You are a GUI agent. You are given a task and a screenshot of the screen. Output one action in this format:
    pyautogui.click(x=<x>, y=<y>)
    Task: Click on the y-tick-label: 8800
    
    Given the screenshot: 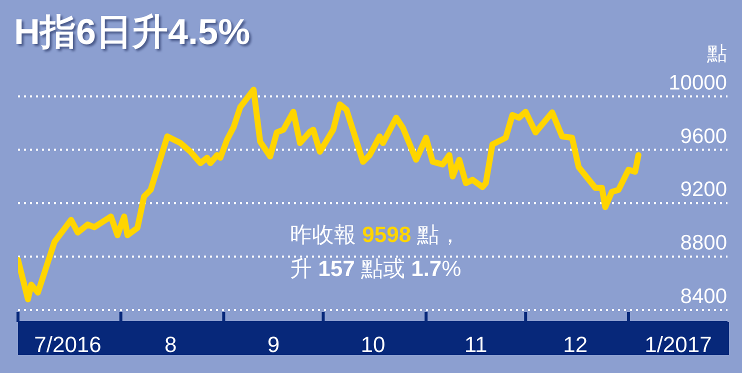 What is the action you would take?
    pyautogui.click(x=703, y=243)
    